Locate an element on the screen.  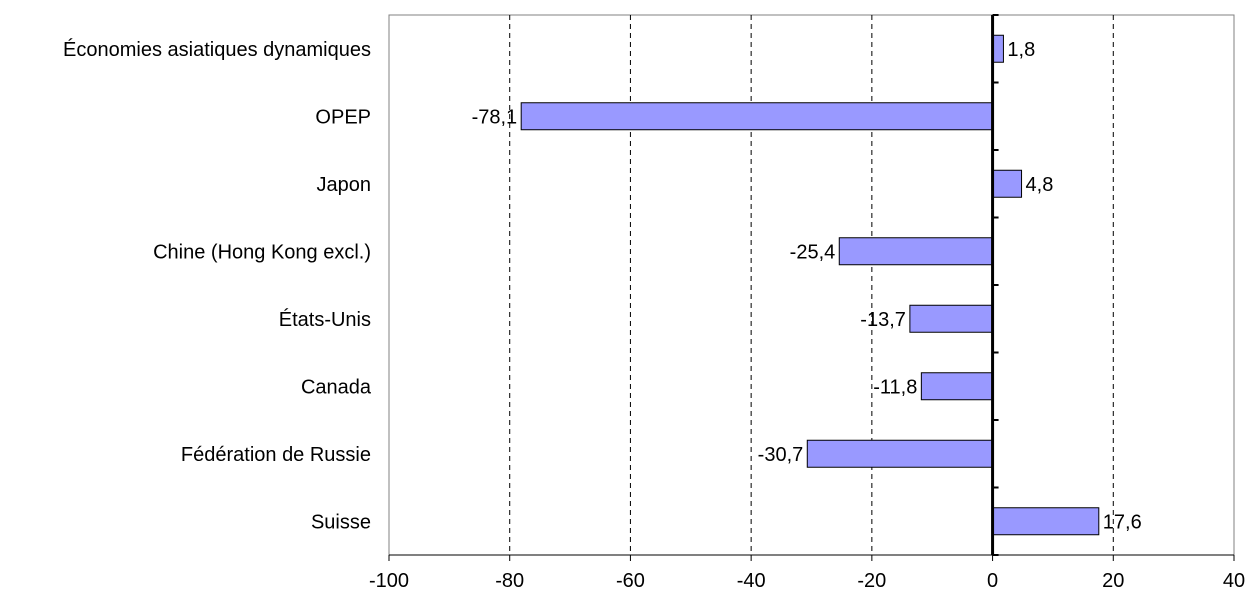
category-label: Chine (Hong Kong excl.) is located at coordinates (262, 252).